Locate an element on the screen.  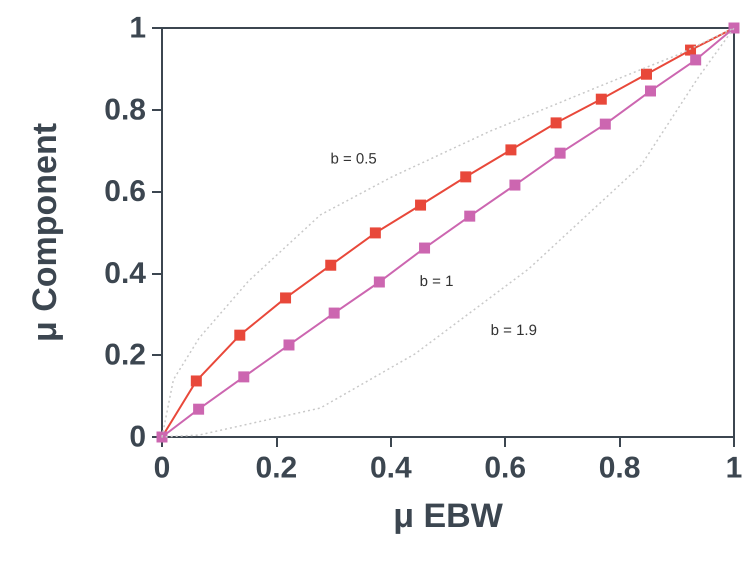
y-tick-label: 0.2 is located at coordinates (125, 355).